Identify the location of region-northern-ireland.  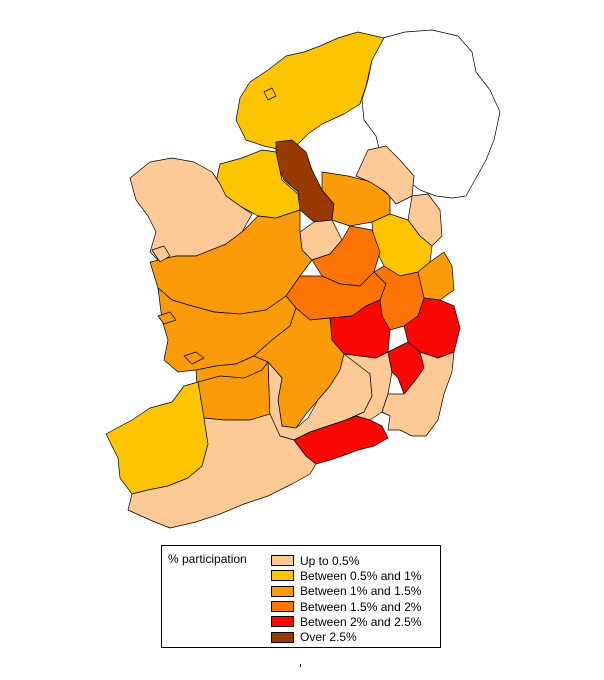
(431, 114).